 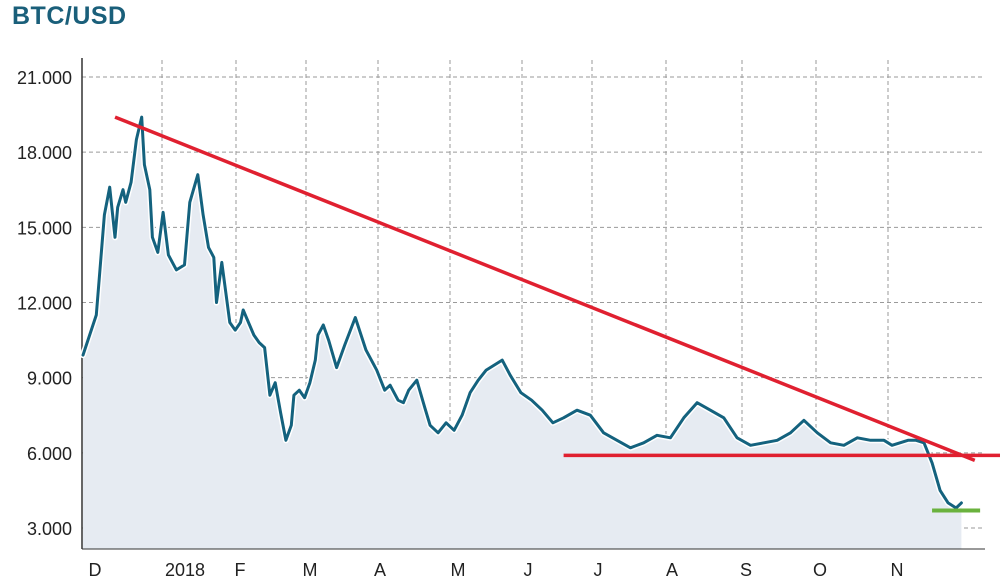 What do you see at coordinates (95, 570) in the screenshot?
I see `x-tick-label: D` at bounding box center [95, 570].